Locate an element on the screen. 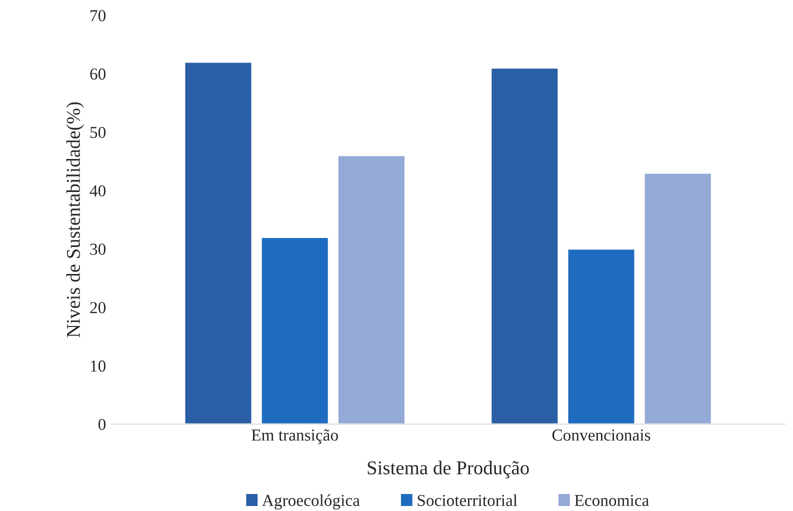 The width and height of the screenshot is (793, 511). x-tick-label: Em transição is located at coordinates (295, 436).